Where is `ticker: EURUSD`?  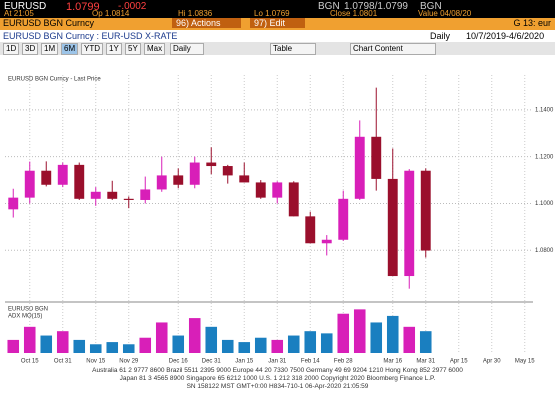
ticker: EURUSD is located at coordinates (25, 6).